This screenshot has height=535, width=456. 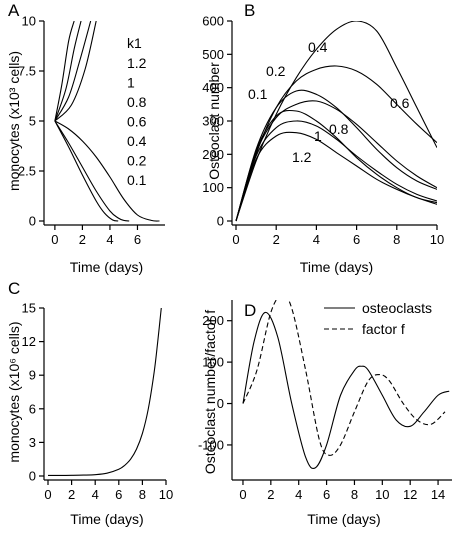 I want to click on y-tick-label: 500, so click(x=213, y=54).